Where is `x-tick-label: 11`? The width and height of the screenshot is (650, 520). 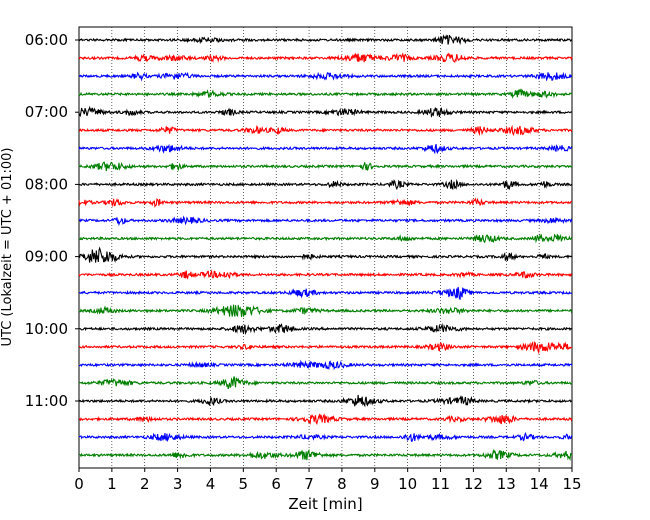
x-tick-label: 11 is located at coordinates (440, 484).